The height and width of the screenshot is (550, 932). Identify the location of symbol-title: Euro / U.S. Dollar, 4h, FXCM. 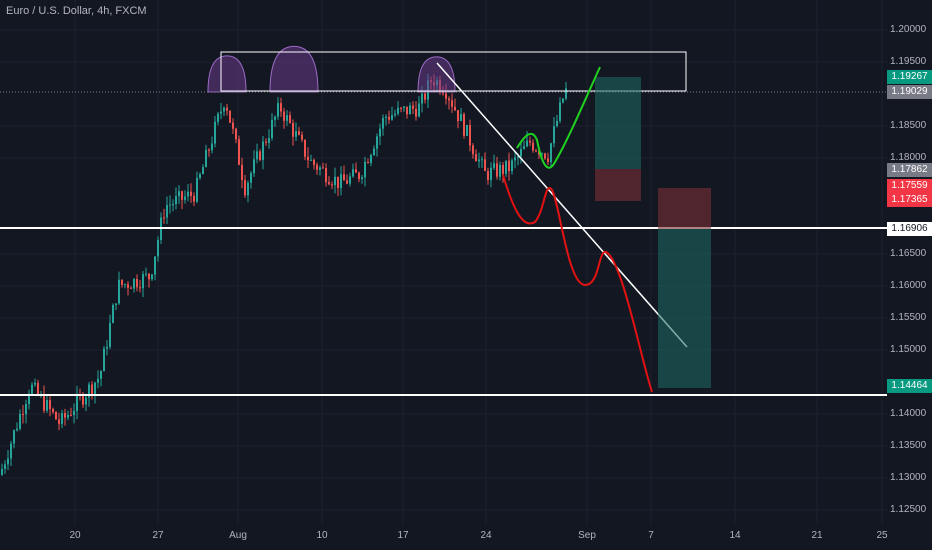
(76, 11).